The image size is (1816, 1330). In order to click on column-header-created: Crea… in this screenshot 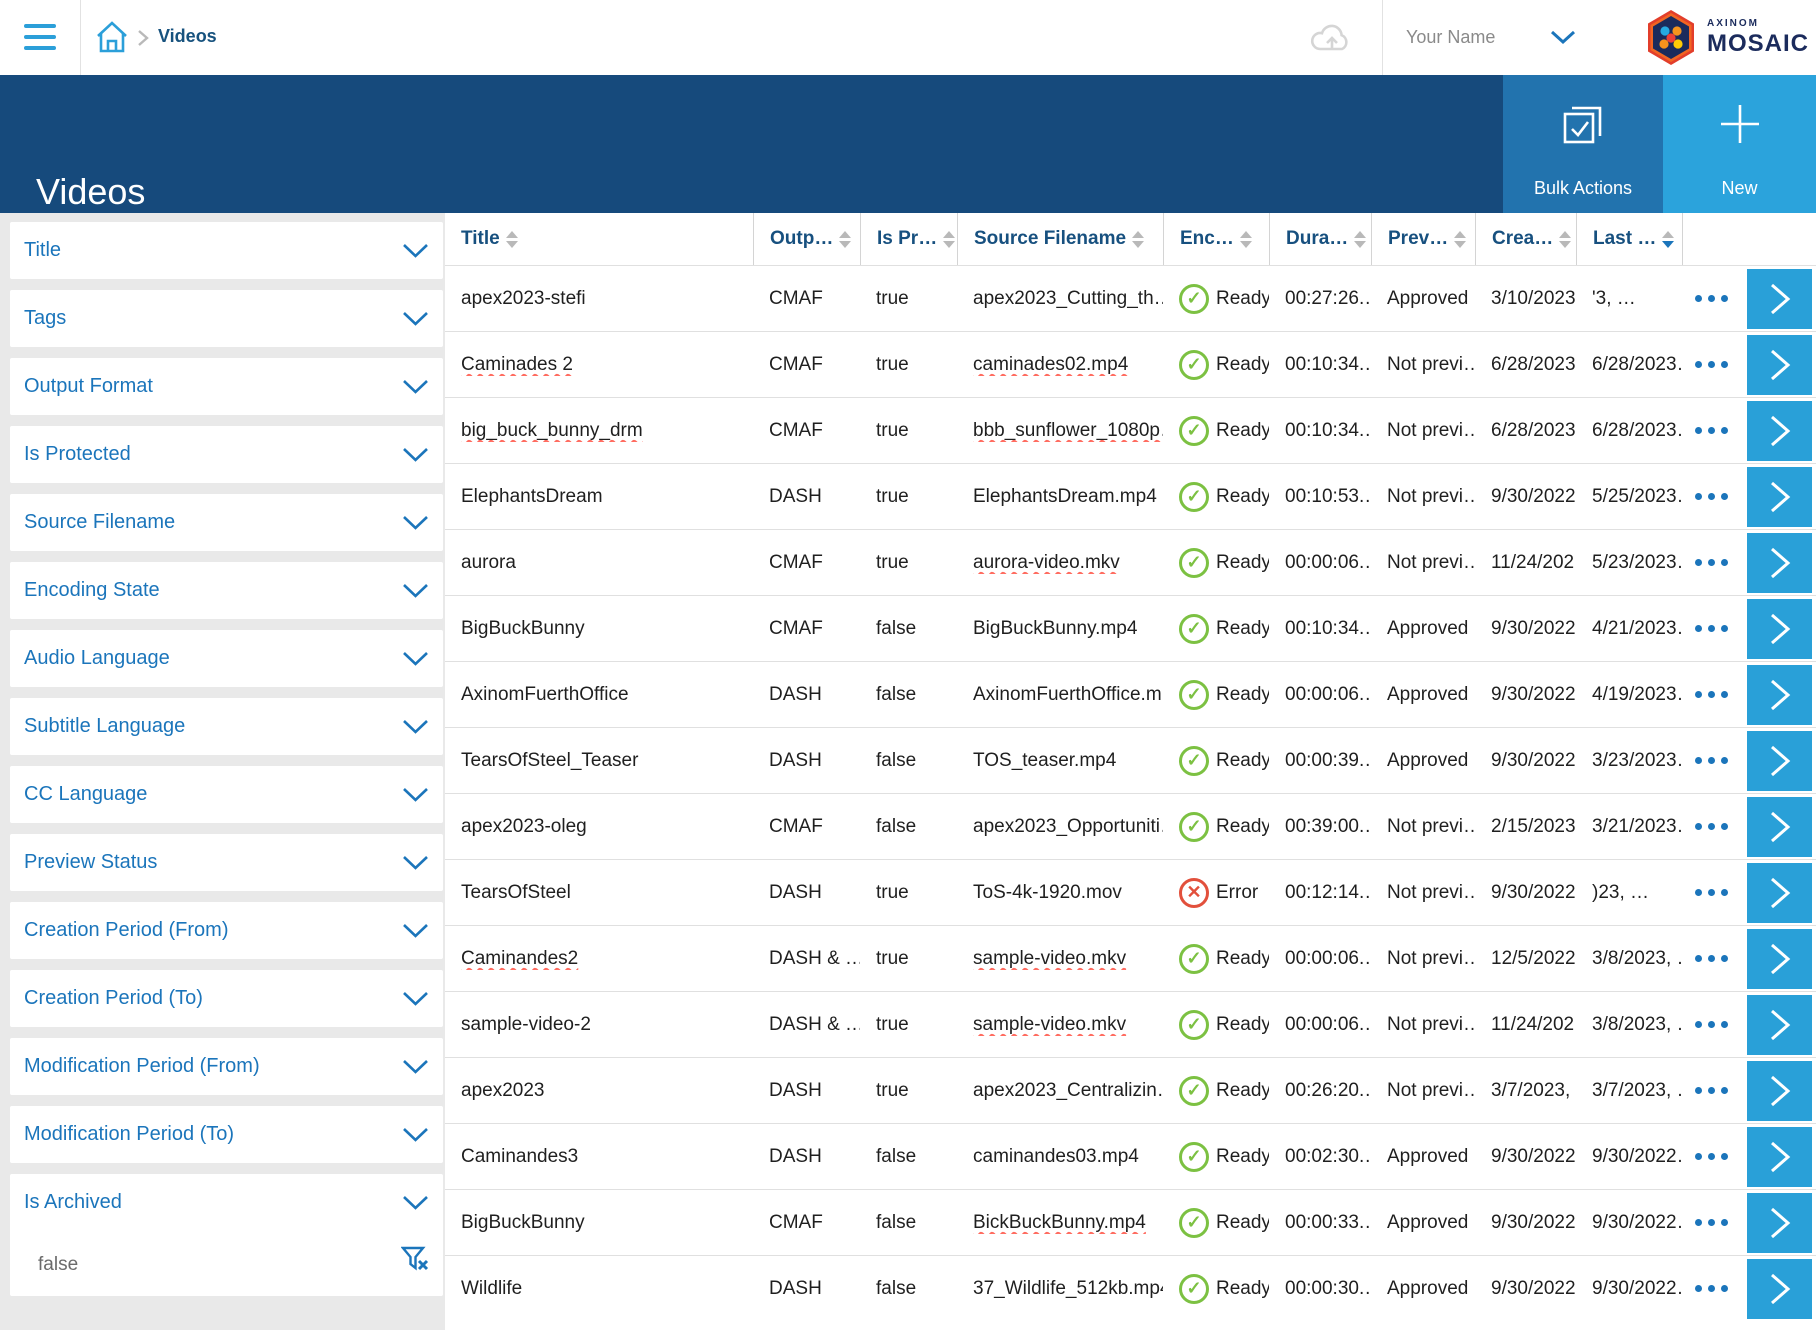, I will do `click(1525, 239)`.